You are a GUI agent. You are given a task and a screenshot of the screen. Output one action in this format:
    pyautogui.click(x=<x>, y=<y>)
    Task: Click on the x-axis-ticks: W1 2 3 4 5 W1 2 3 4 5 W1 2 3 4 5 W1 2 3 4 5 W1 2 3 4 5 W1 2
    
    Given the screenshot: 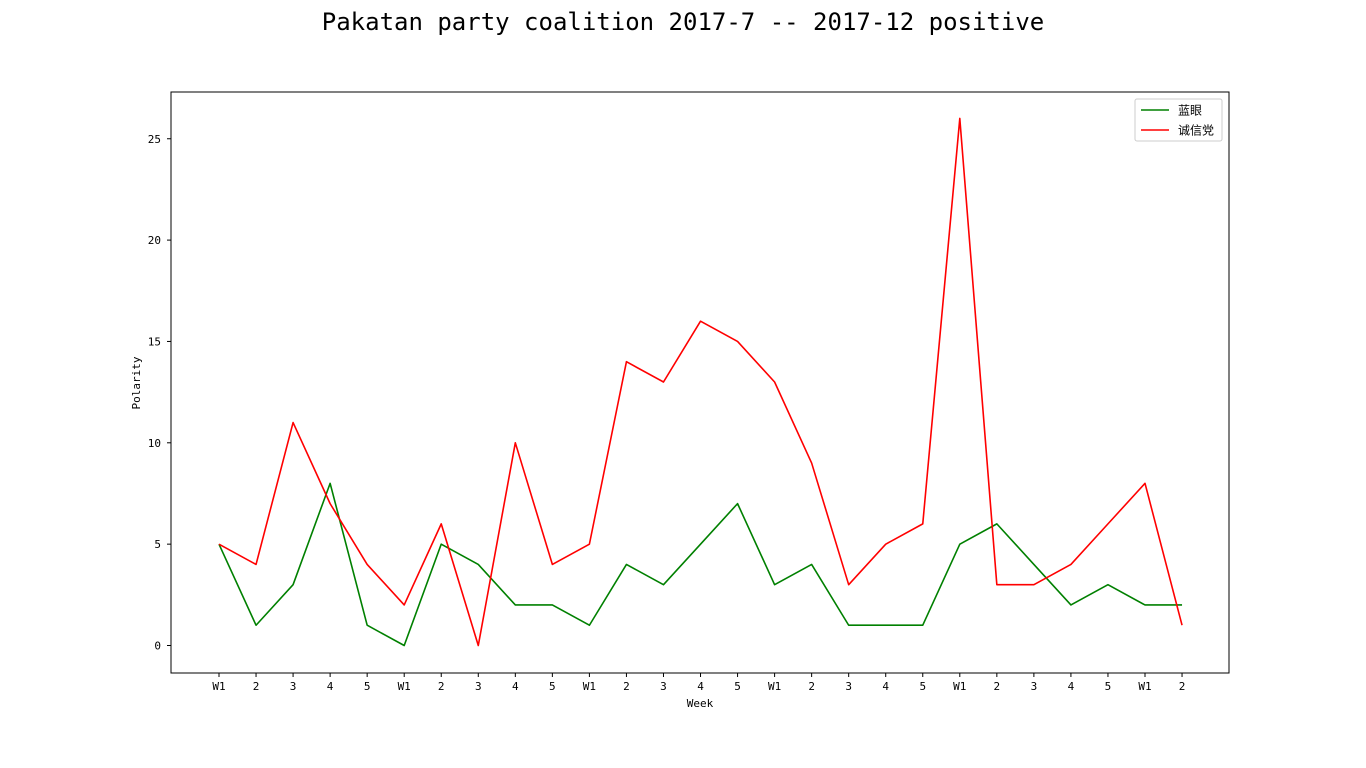 What is the action you would take?
    pyautogui.click(x=698, y=683)
    